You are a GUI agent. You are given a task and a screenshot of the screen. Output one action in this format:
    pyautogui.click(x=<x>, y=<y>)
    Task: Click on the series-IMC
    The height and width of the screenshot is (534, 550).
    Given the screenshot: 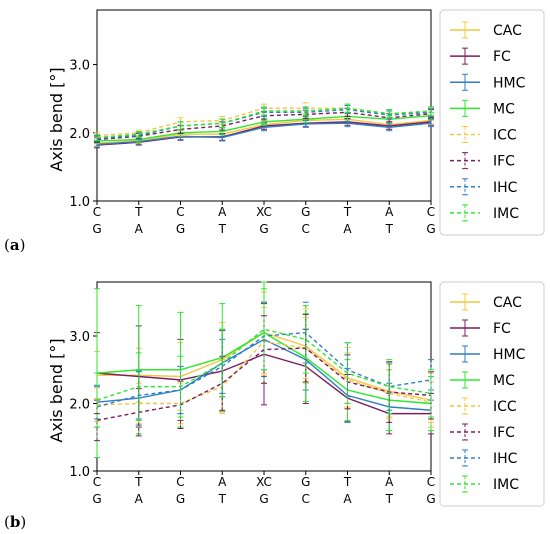 What is the action you would take?
    pyautogui.click(x=264, y=122)
    